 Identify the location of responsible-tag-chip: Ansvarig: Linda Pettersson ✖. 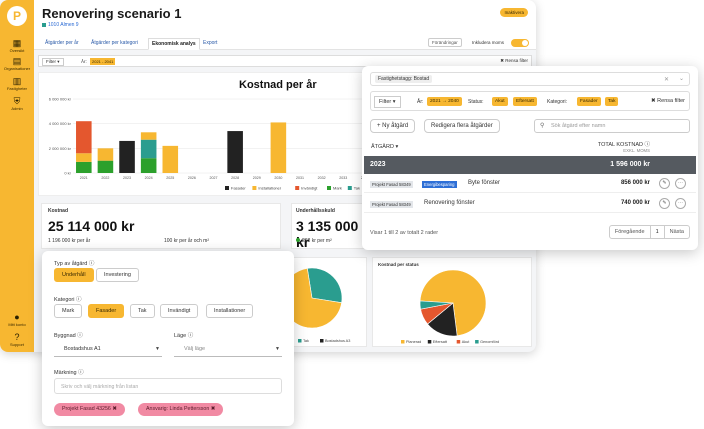
(181, 409).